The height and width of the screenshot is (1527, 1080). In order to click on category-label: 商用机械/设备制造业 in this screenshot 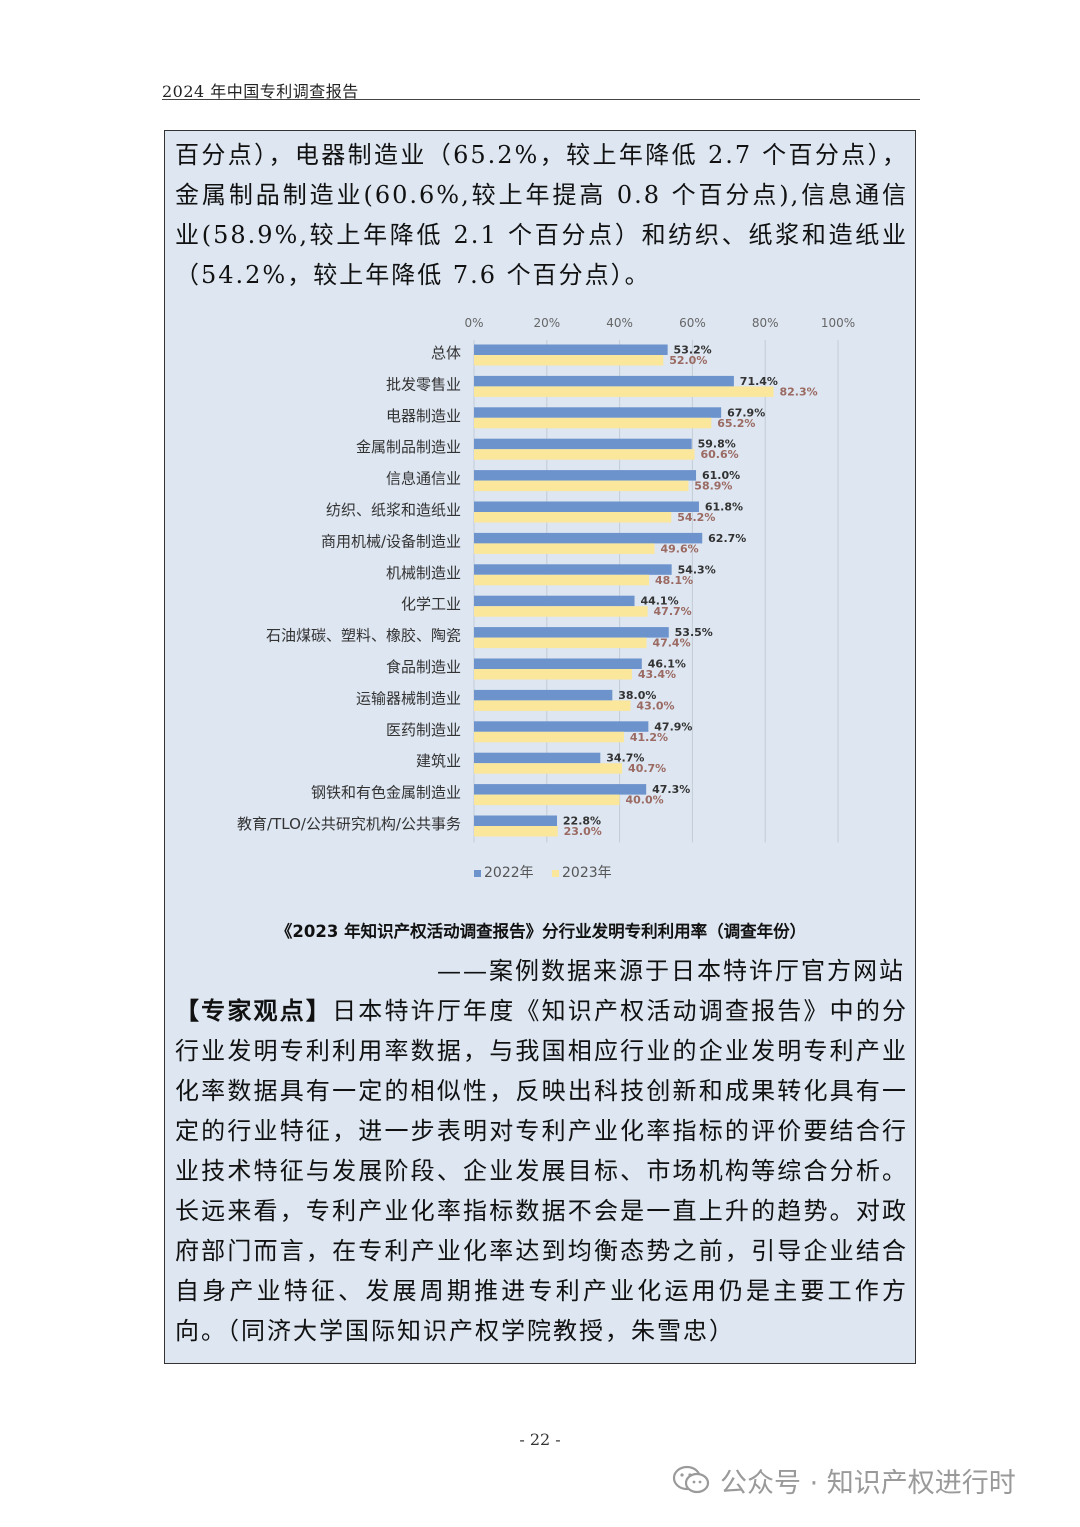, I will do `click(391, 541)`.